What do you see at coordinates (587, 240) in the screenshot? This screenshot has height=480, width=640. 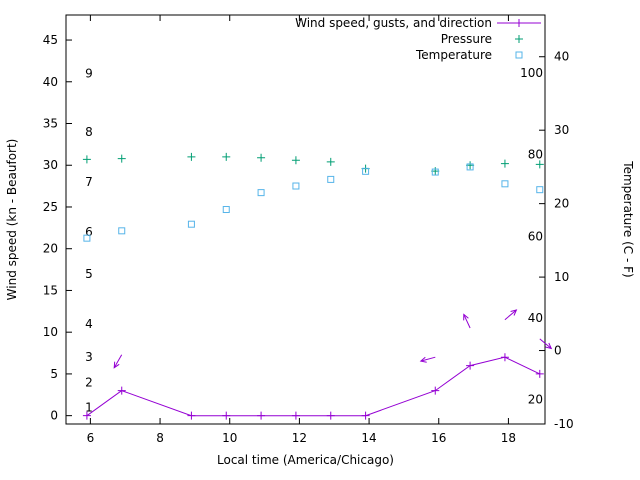 I see `y-axis-right: -10 0 10 20 30 40 Temperature (C - F)` at bounding box center [587, 240].